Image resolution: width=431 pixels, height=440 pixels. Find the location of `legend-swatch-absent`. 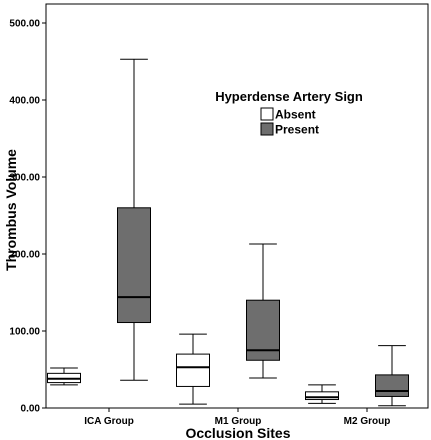

legend-swatch-absent is located at coordinates (267, 114).